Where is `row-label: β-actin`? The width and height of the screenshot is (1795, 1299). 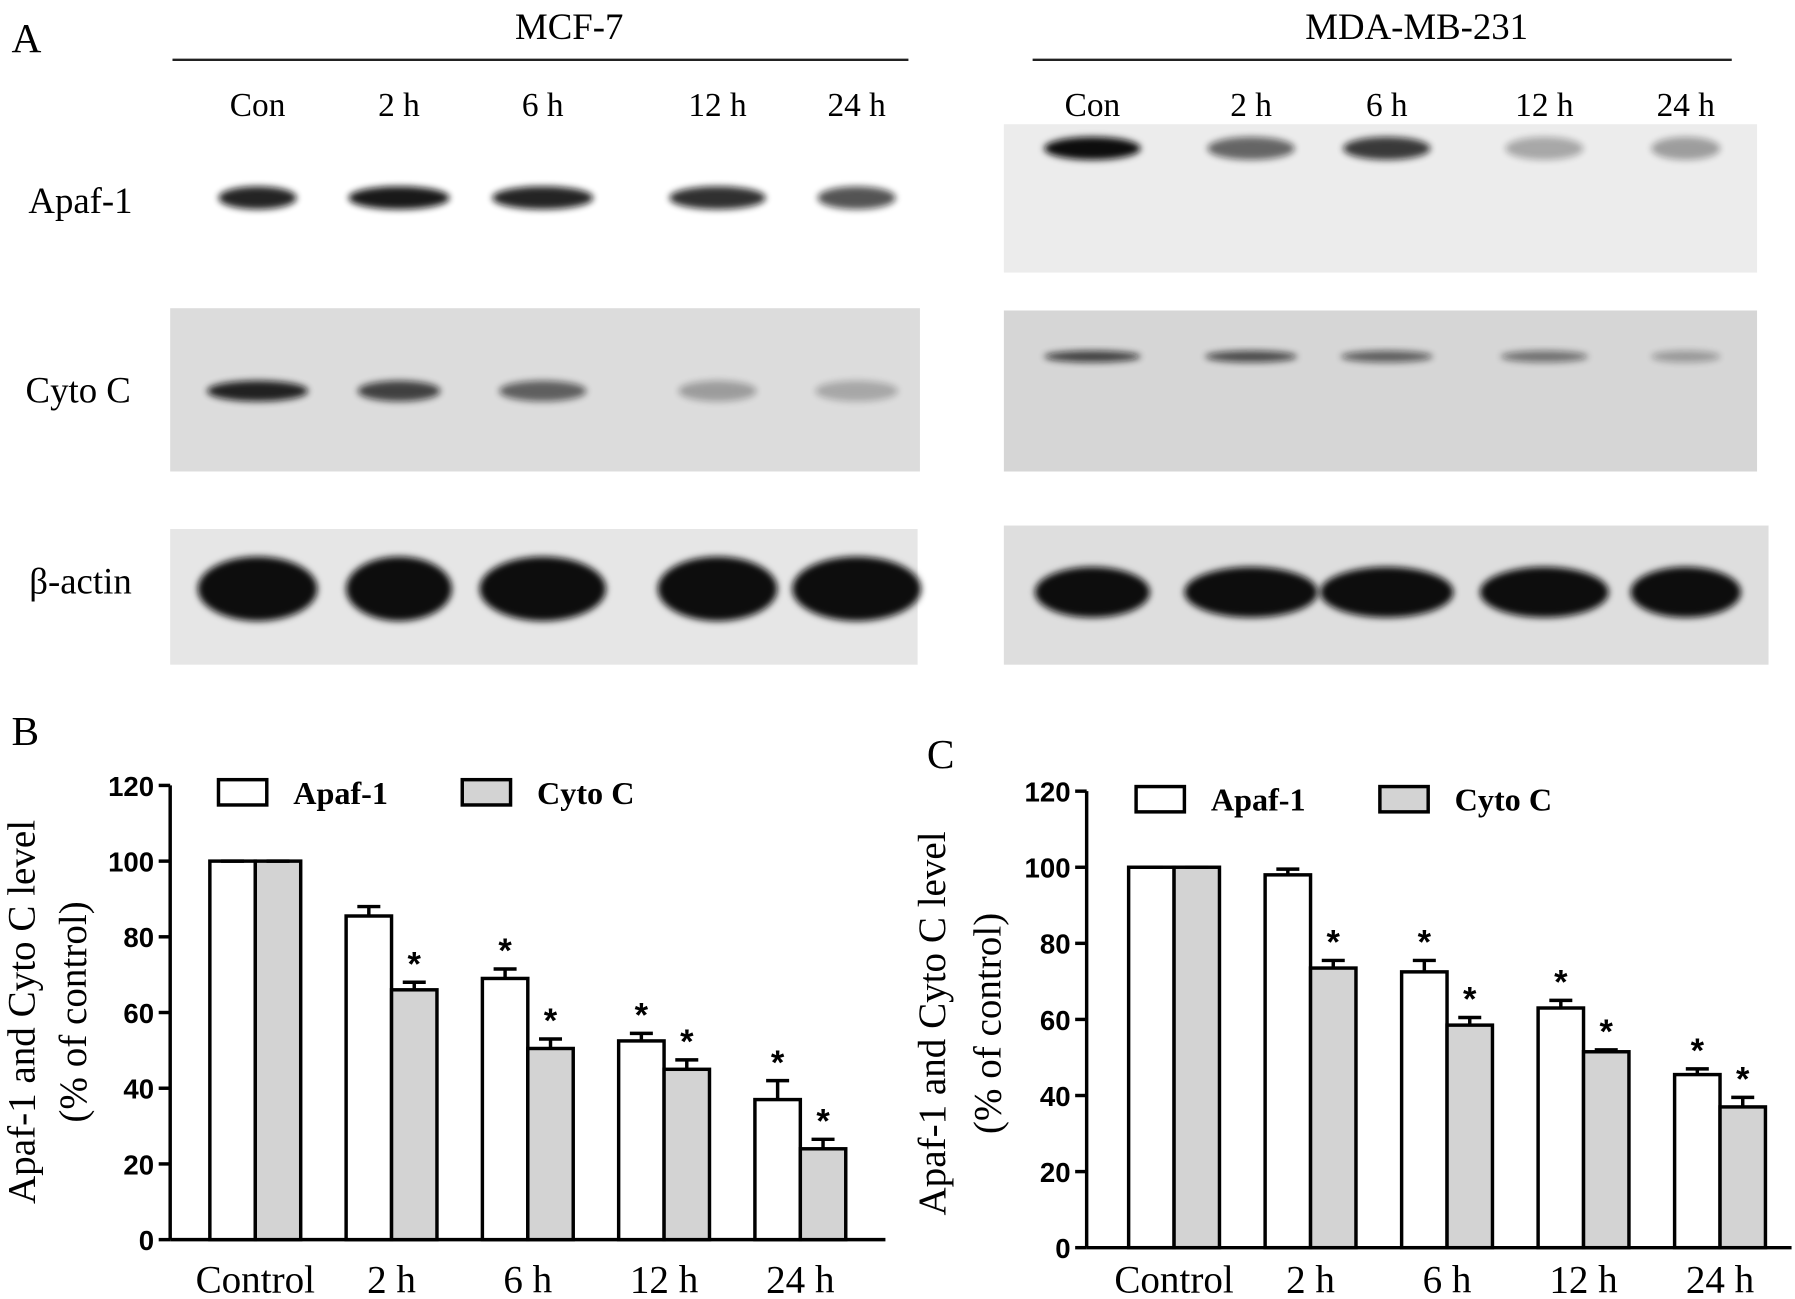 row-label: β-actin is located at coordinates (80, 580).